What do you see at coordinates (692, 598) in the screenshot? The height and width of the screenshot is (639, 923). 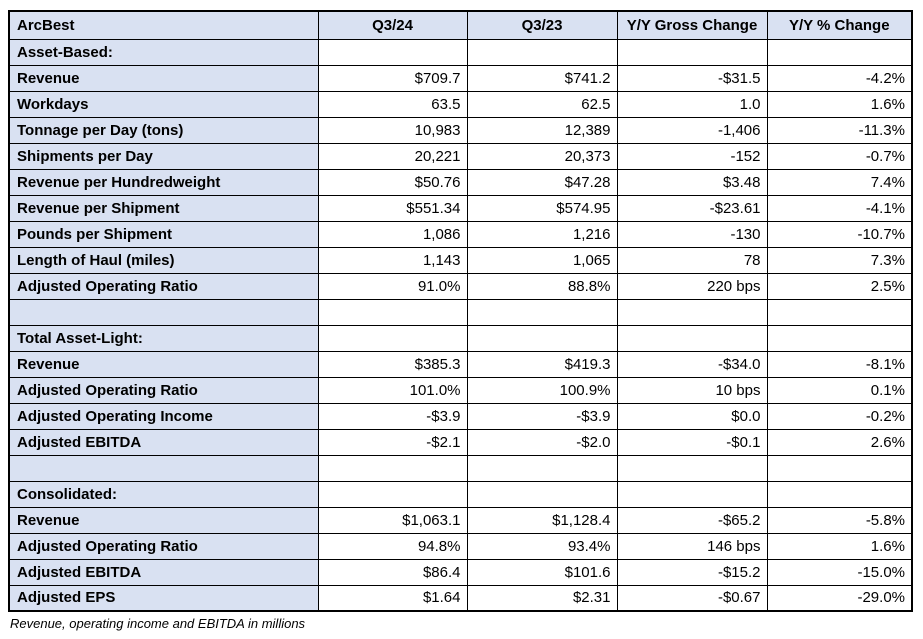 I see `value-cell: -$0.67` at bounding box center [692, 598].